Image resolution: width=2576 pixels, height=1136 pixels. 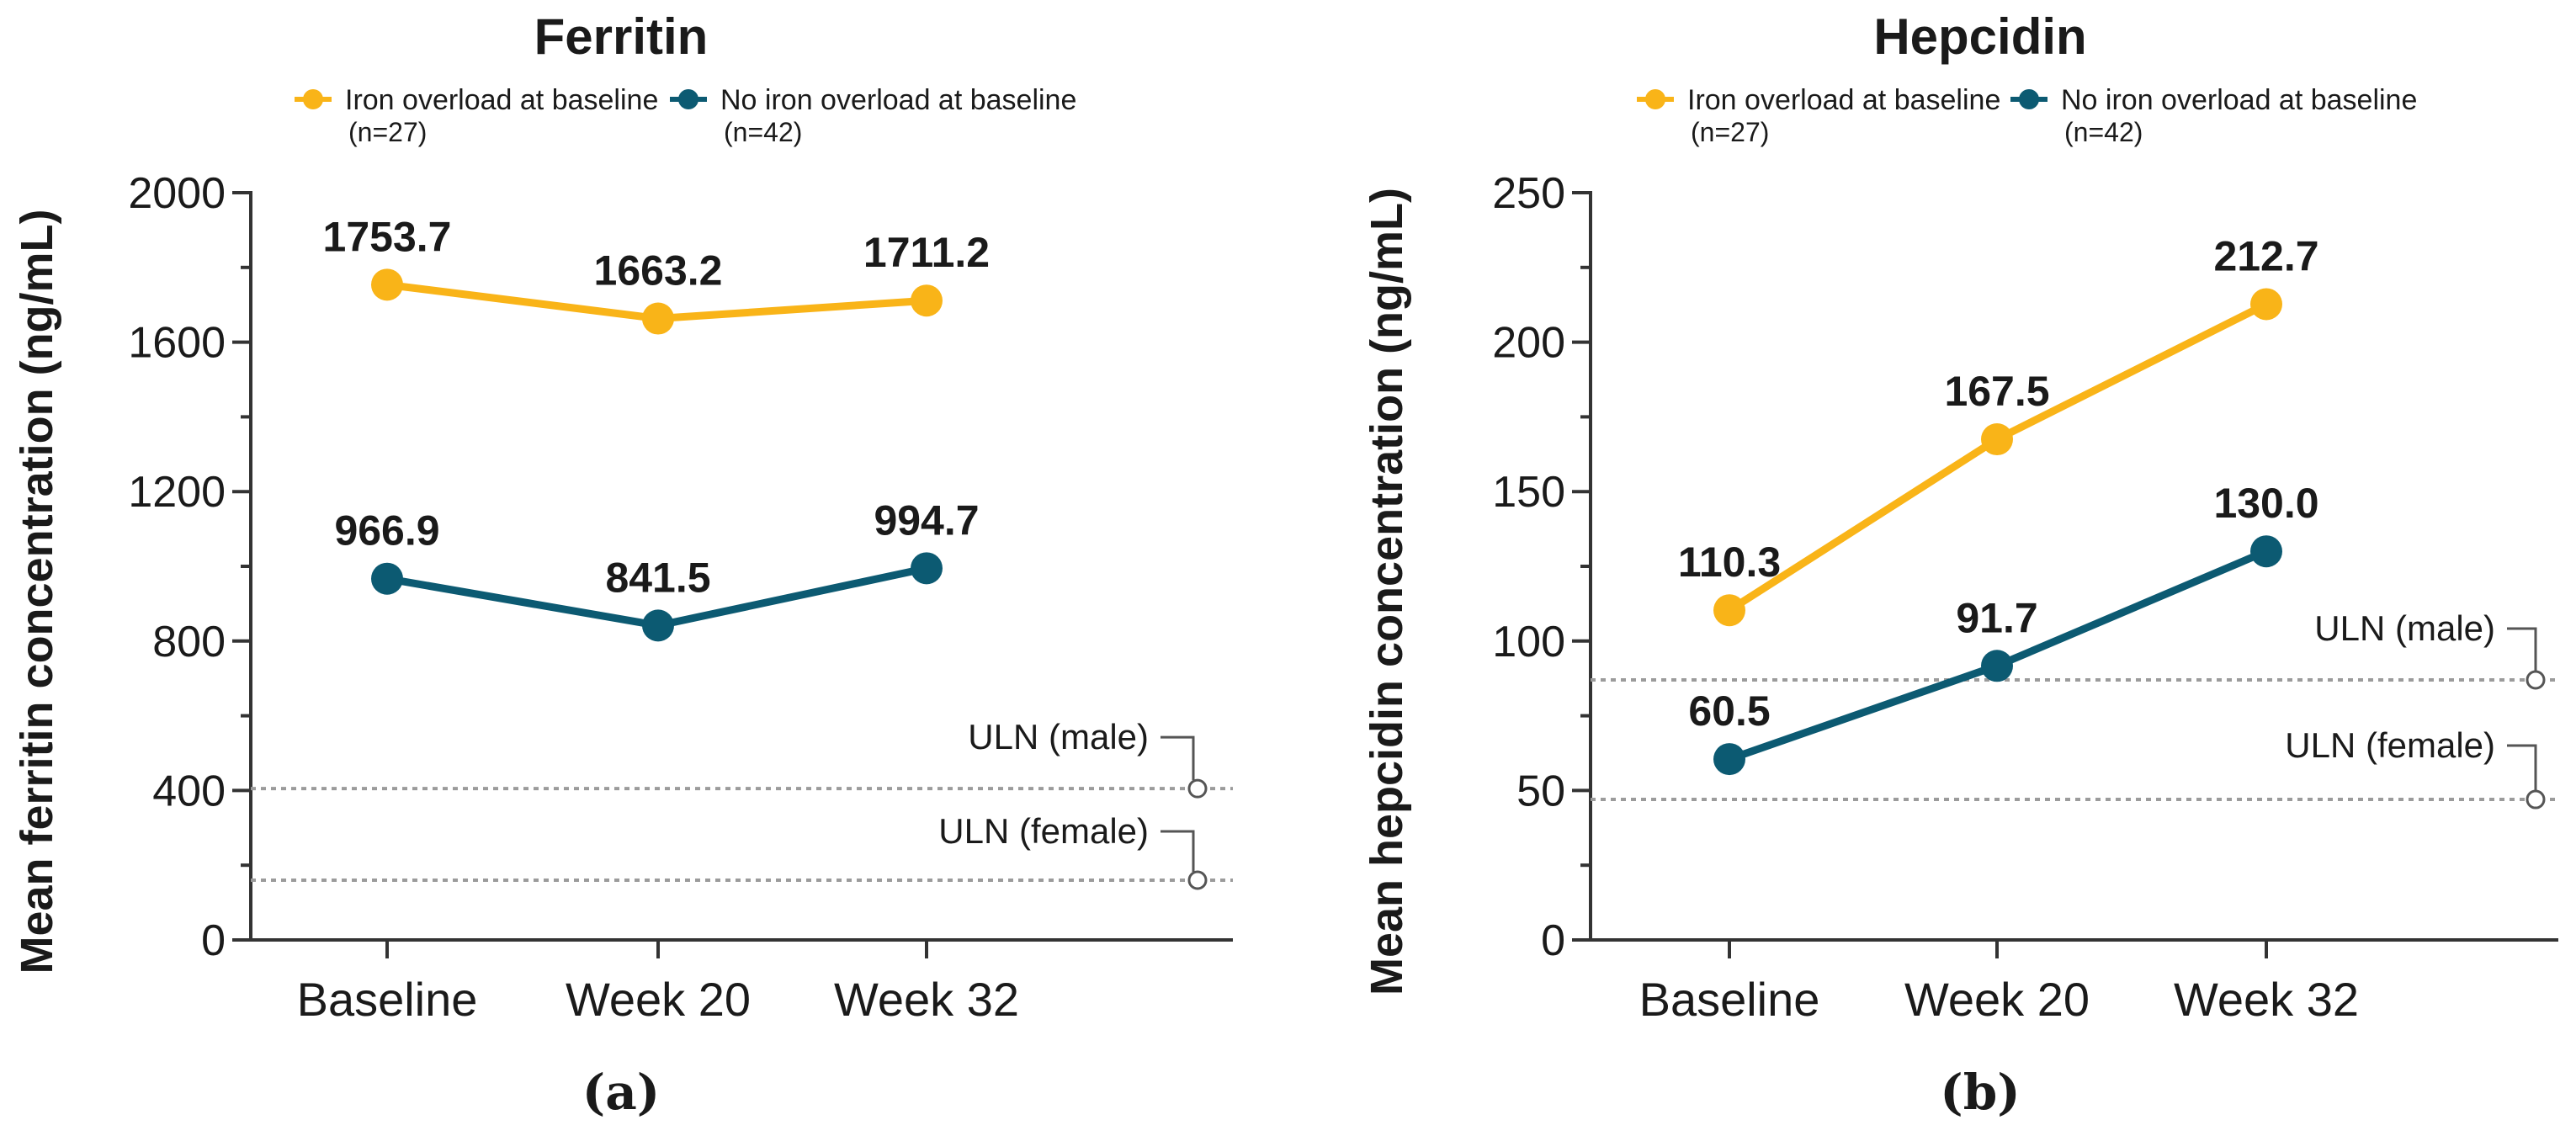 I want to click on series-no-iron-overload: 60.5 91.7 130.0, so click(x=2003, y=628).